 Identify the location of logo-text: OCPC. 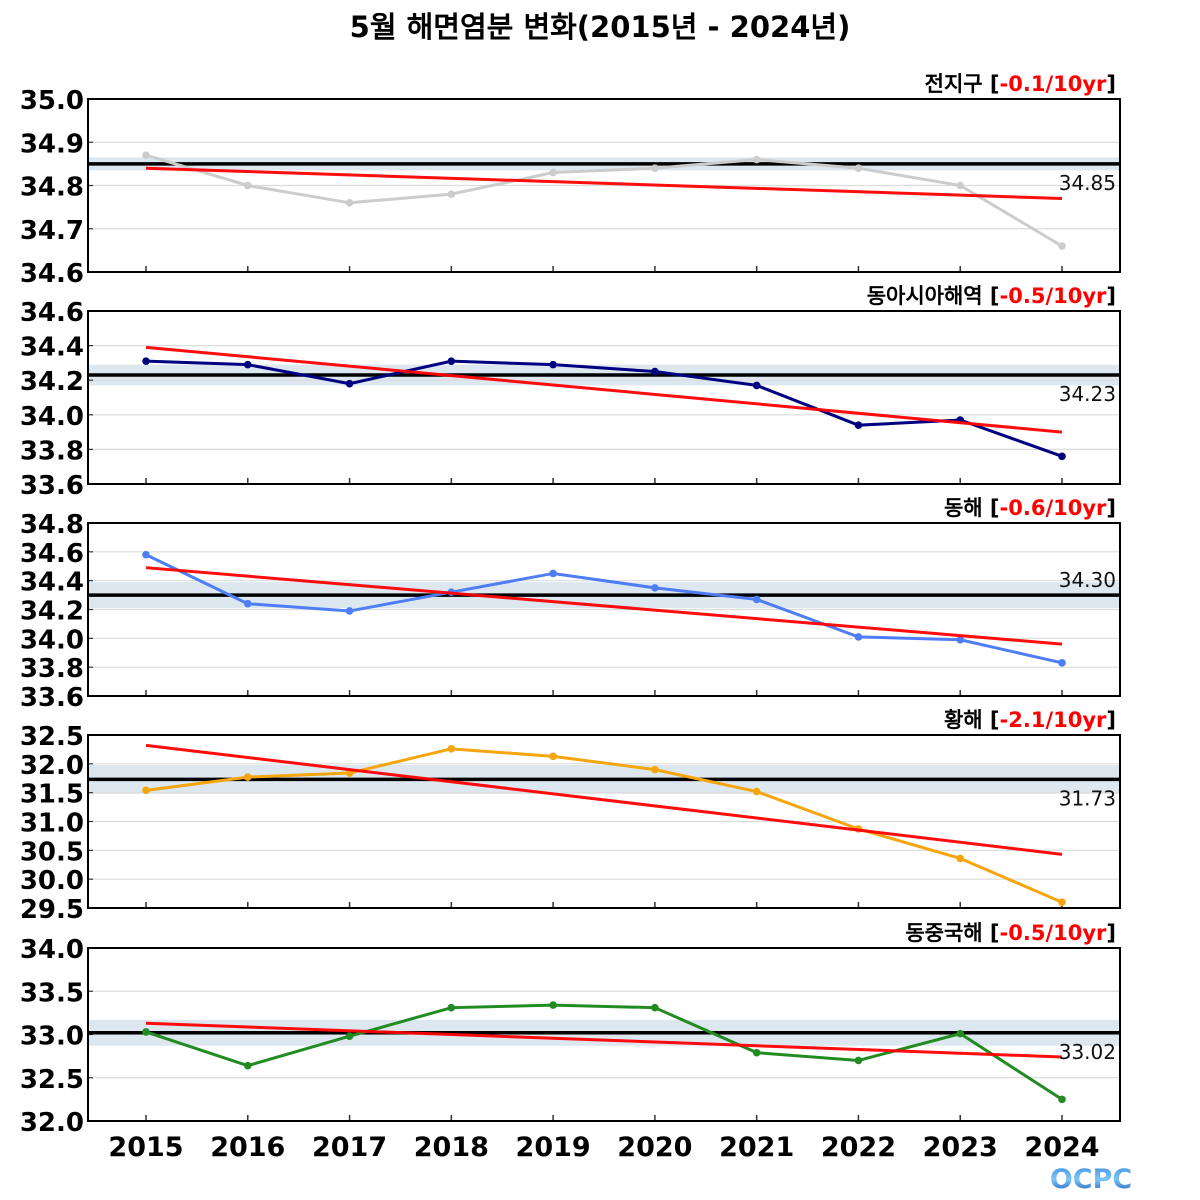
(1091, 1178).